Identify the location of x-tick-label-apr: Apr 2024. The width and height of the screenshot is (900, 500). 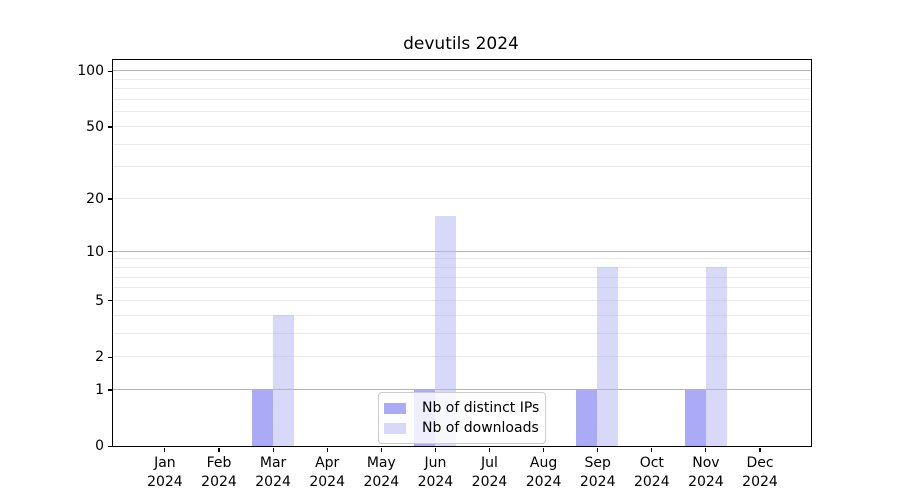
(327, 472).